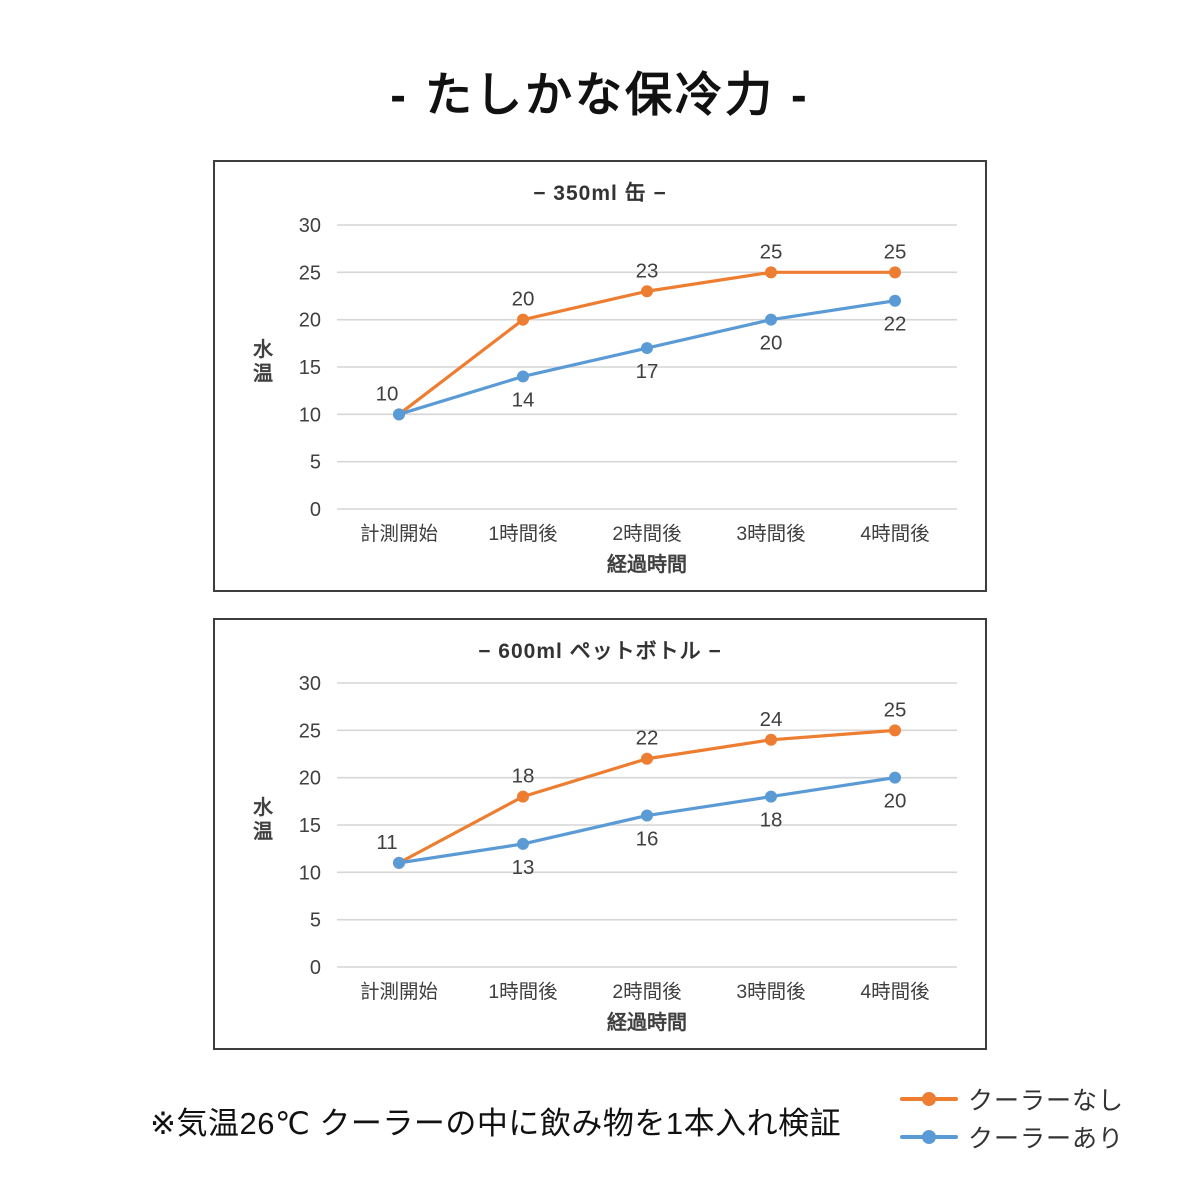  I want to click on svg-text: 23, so click(647, 270).